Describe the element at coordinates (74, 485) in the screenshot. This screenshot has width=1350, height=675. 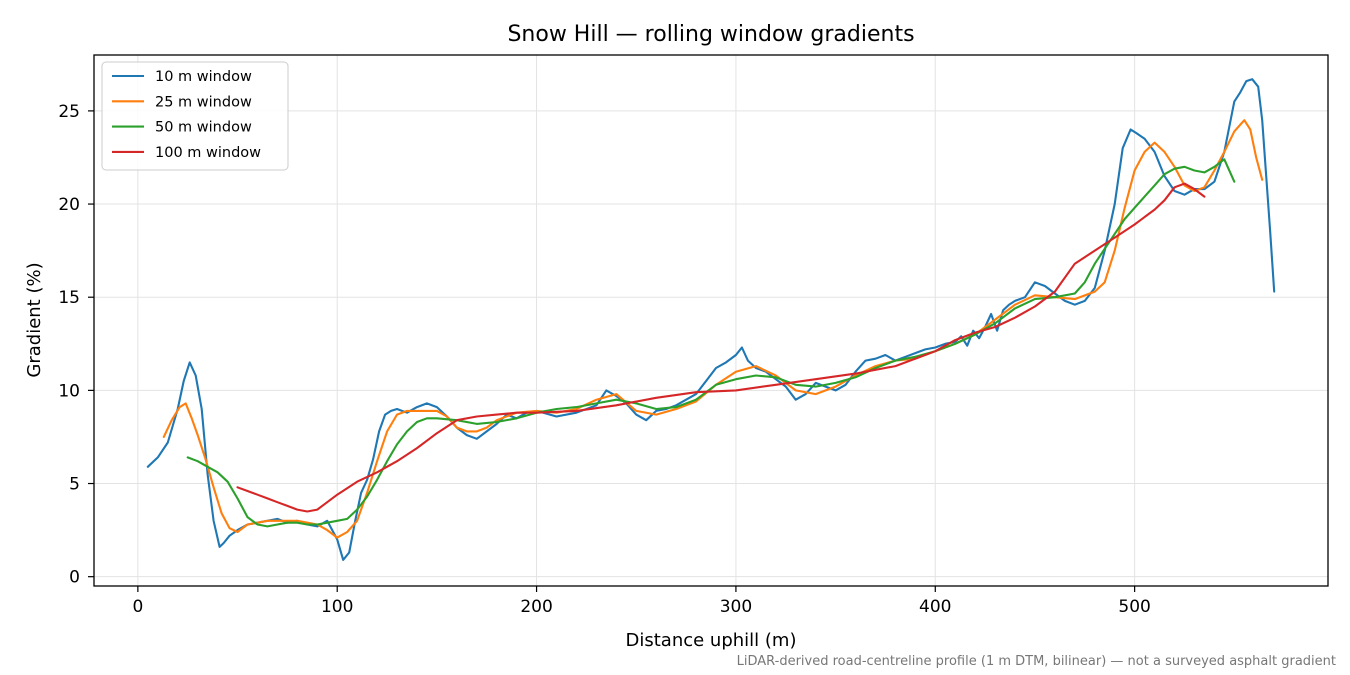
I see `y-tick-label: 5` at that location.